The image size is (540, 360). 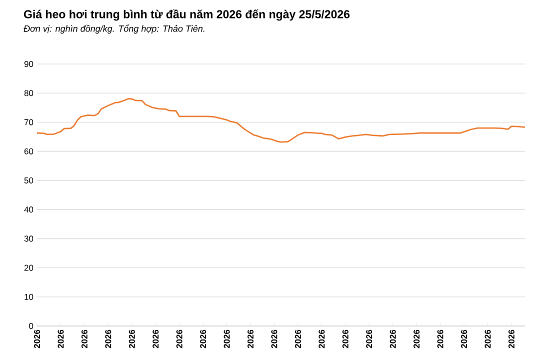 What do you see at coordinates (29, 267) in the screenshot?
I see `y-tick-label: 20` at bounding box center [29, 267].